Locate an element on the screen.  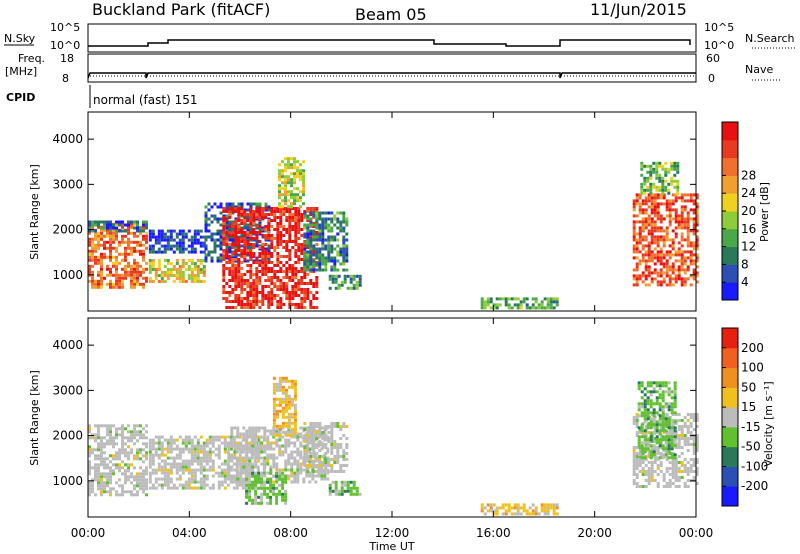
velocity-ylabel: Slant Range [km] is located at coordinates (34, 418).